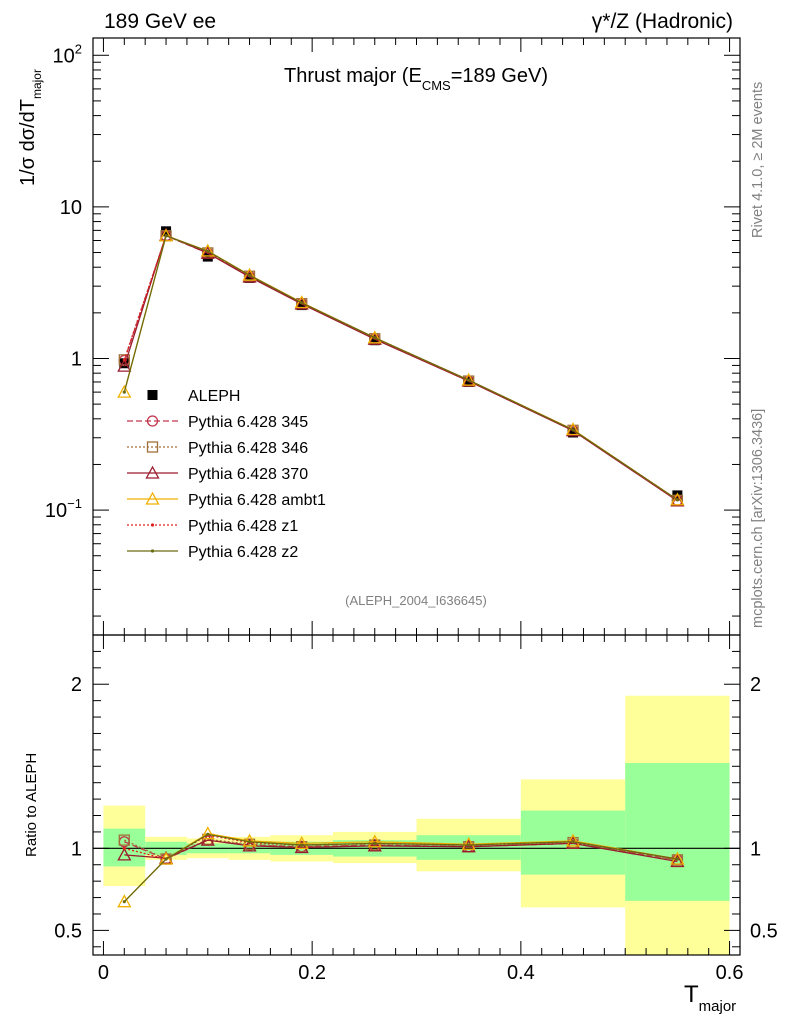 The height and width of the screenshot is (1024, 786). Describe the element at coordinates (521, 973) in the screenshot. I see `x-tick-label: 0.4` at that location.